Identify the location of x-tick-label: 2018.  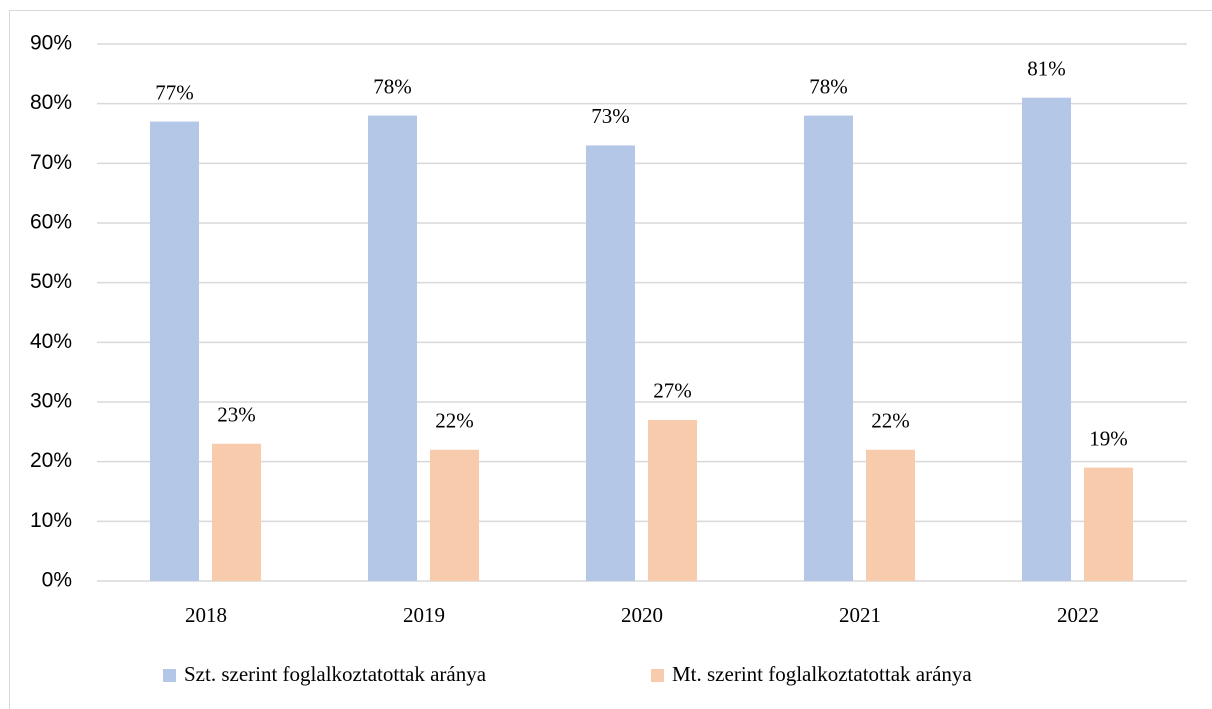
(206, 615).